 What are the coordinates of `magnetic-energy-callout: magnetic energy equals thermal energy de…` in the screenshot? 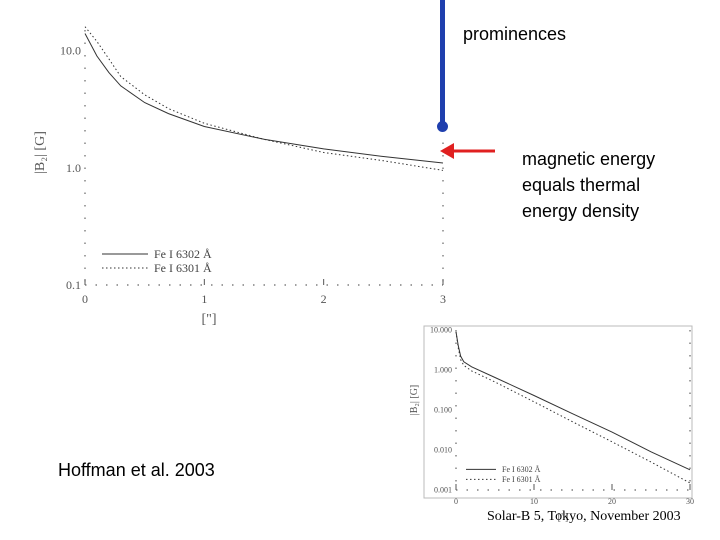 It's located at (588, 185).